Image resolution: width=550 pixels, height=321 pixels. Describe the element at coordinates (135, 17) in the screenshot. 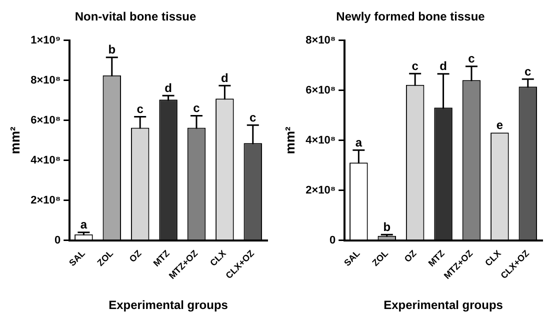

I see `chart-title: Non-vital bone tissue` at that location.